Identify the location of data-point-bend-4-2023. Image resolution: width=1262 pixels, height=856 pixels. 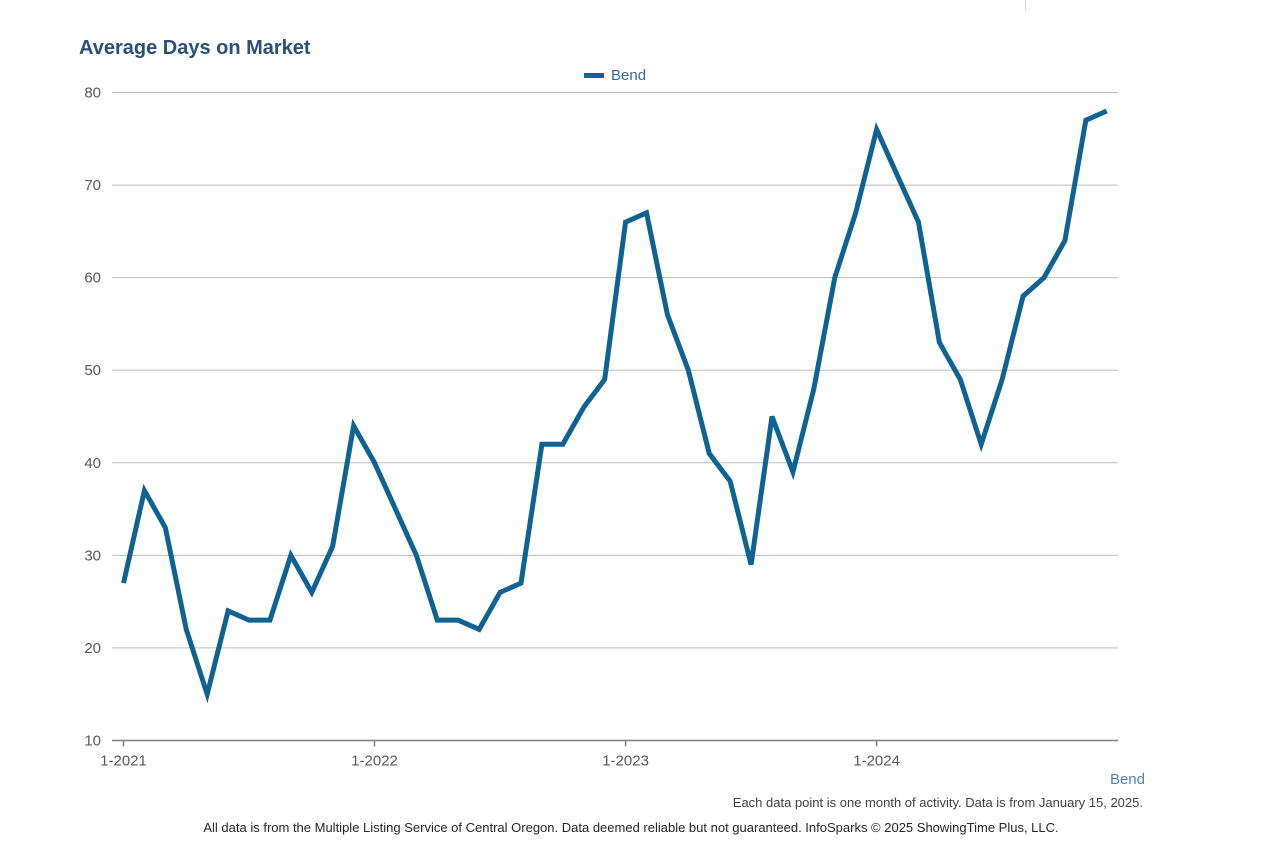
(688, 370).